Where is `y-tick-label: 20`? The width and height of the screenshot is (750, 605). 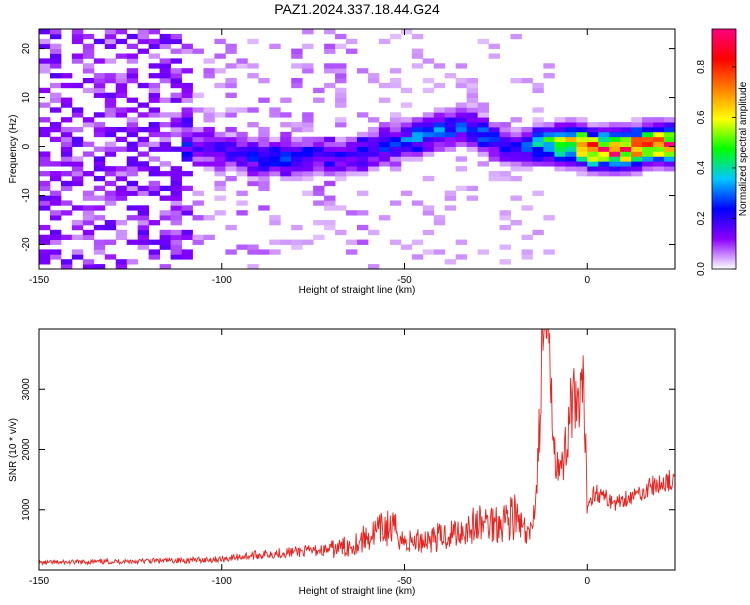 y-tick-label: 20 is located at coordinates (26, 49).